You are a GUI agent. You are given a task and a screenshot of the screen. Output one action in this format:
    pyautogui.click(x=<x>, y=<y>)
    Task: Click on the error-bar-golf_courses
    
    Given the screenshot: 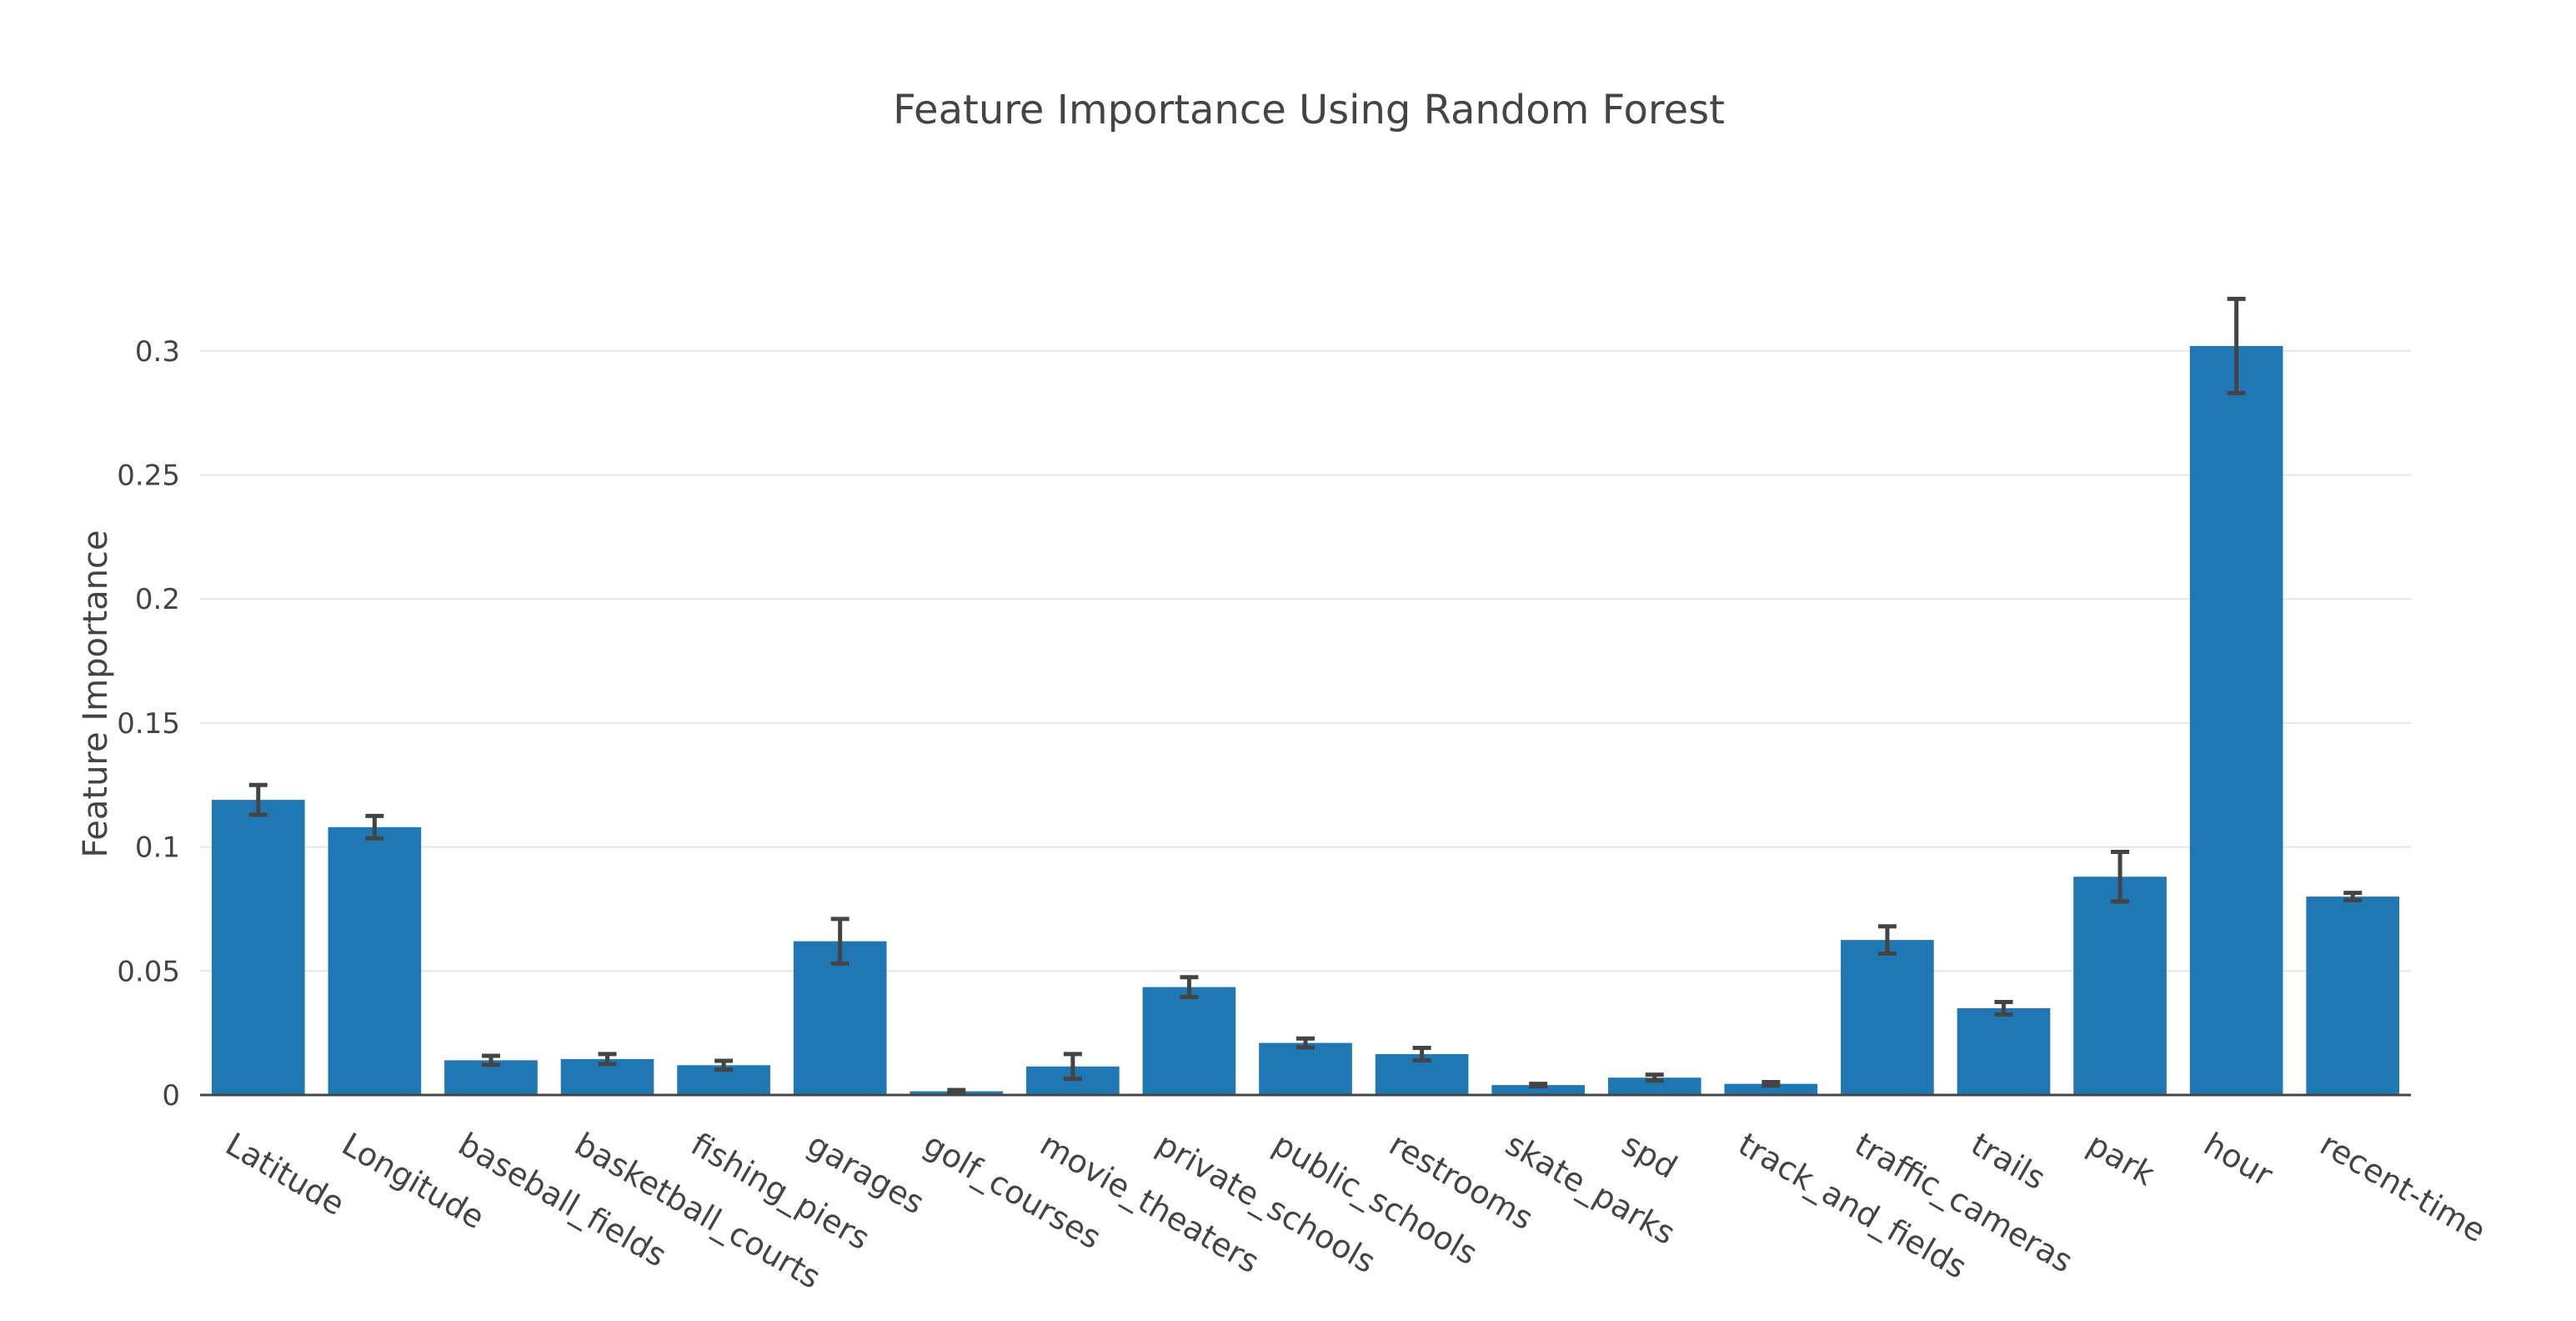 What is the action you would take?
    pyautogui.click(x=956, y=1091)
    